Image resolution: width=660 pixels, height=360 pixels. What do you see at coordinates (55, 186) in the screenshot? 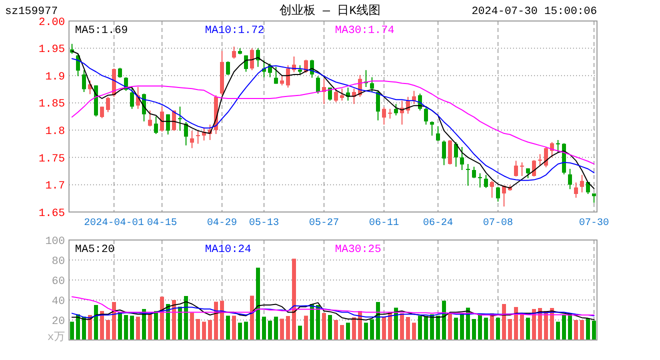
I see `y-tick-label: 1.7` at bounding box center [55, 186].